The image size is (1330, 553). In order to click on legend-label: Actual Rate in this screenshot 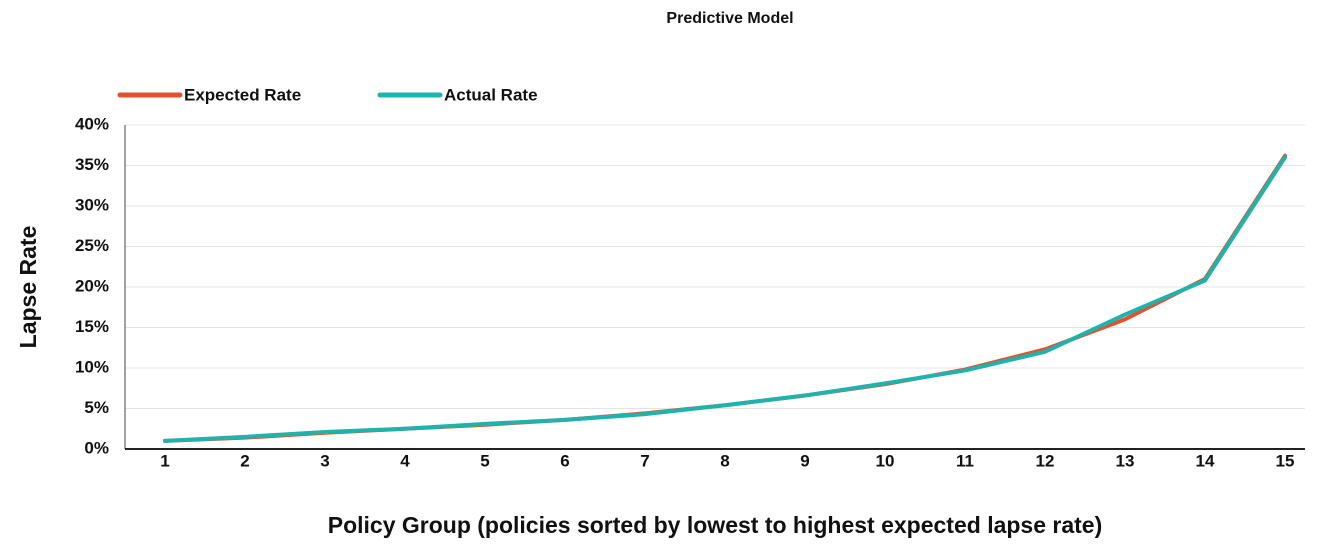, I will do `click(491, 94)`.